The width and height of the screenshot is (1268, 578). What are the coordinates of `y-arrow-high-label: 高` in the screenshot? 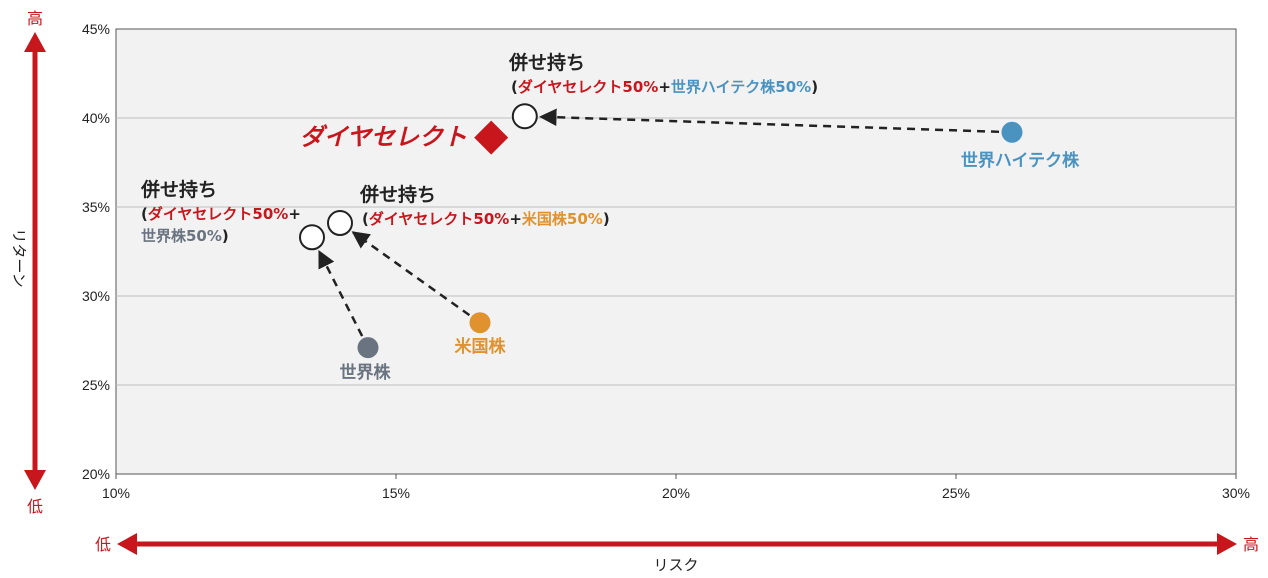 It's located at (35, 18).